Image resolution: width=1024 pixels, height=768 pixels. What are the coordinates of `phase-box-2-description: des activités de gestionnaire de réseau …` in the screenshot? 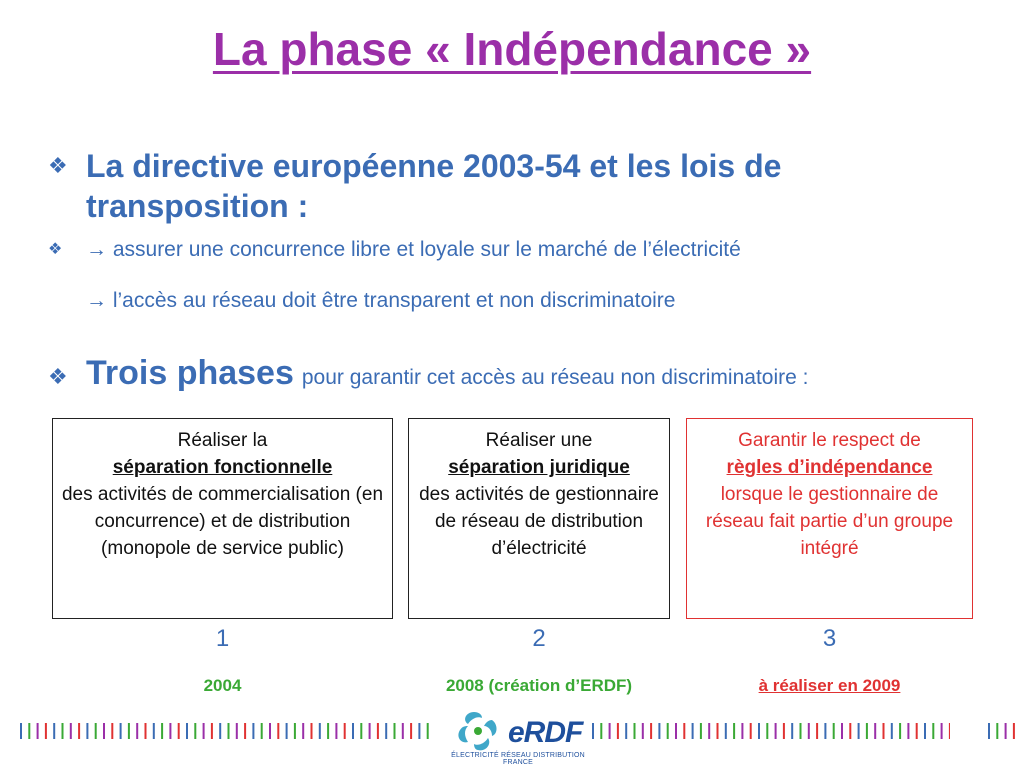 It's located at (539, 521).